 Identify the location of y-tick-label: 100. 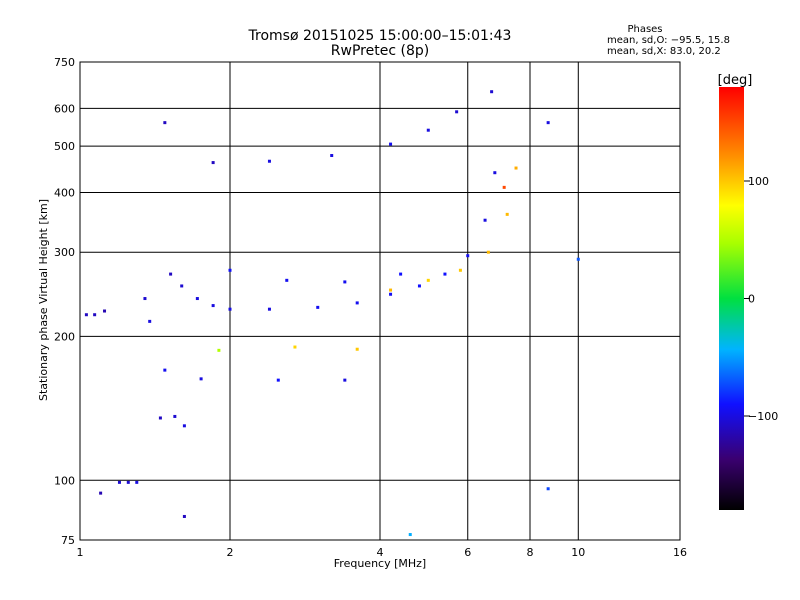
(64, 480).